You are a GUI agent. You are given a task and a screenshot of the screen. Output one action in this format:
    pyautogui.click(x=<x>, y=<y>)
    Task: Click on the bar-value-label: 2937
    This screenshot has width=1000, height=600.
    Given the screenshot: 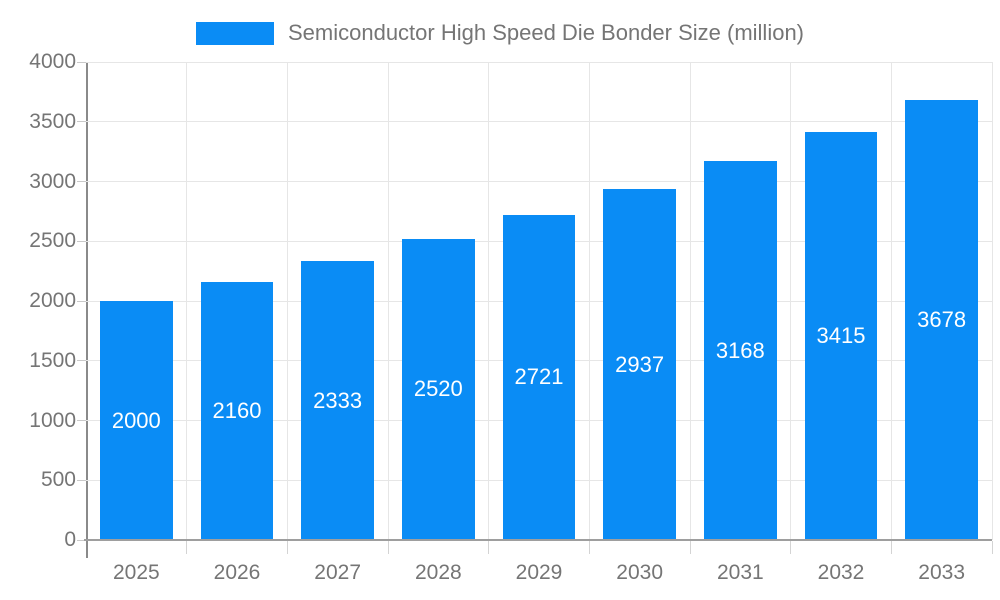 What is the action you would take?
    pyautogui.click(x=640, y=364)
    